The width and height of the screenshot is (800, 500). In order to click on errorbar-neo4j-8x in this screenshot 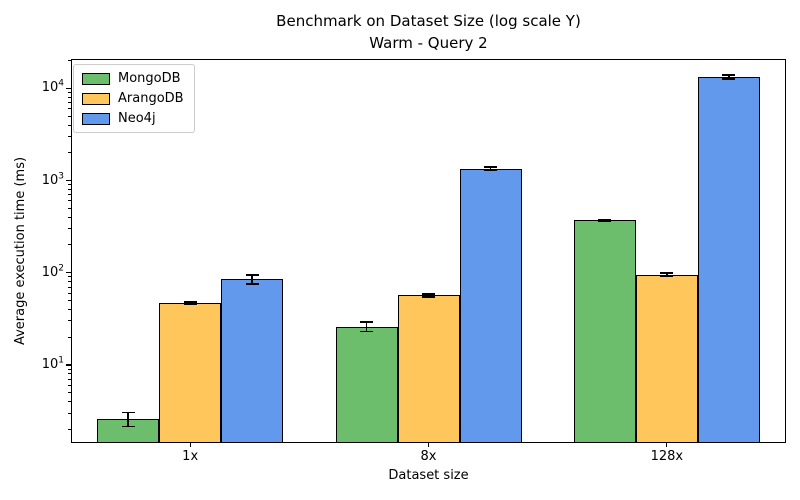, I will do `click(490, 168)`.